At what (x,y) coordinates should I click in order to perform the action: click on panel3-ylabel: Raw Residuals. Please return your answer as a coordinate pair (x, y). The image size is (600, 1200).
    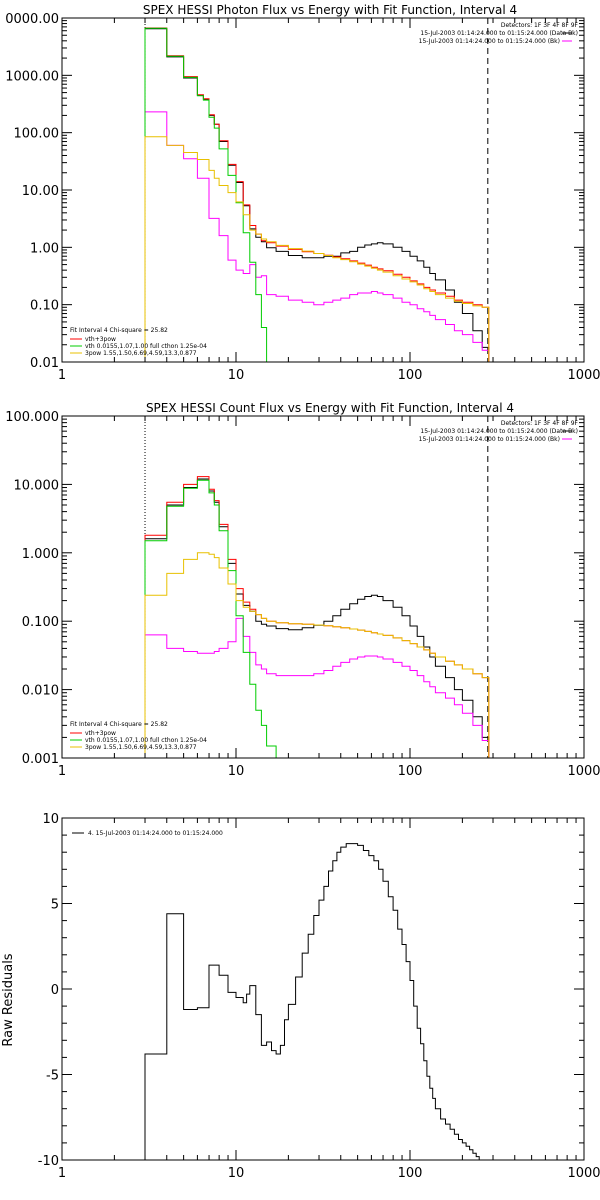
    Looking at the image, I should click on (8, 999).